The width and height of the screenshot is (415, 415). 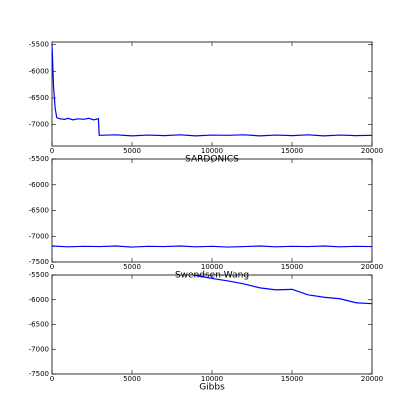 What do you see at coordinates (212, 388) in the screenshot?
I see `x-axis-label: Gibbs` at bounding box center [212, 388].